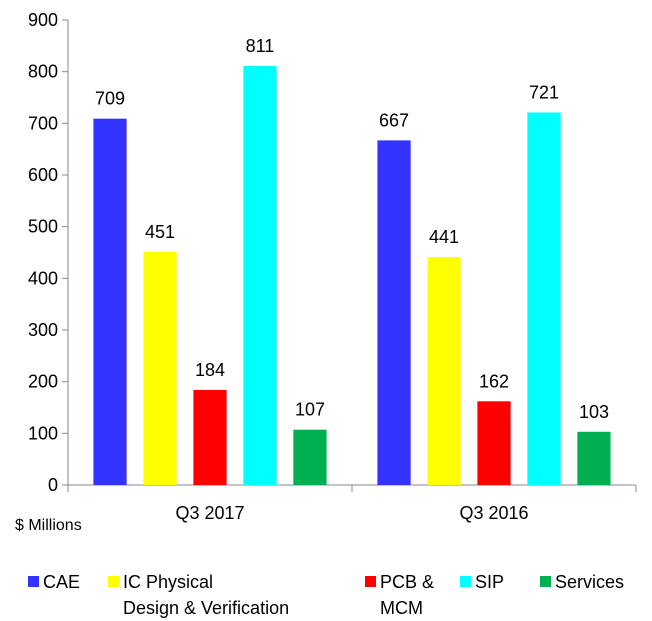 The height and width of the screenshot is (621, 652). I want to click on legend-item: SIP, so click(482, 582).